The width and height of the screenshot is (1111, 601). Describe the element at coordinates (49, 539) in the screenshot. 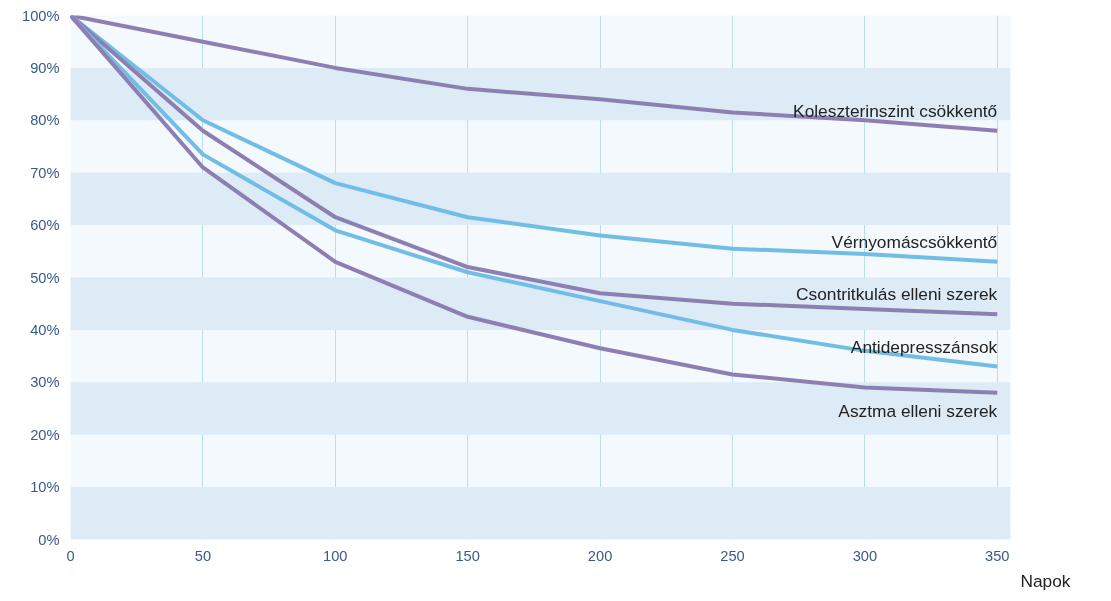

I see `y-tick-label: 0%` at that location.